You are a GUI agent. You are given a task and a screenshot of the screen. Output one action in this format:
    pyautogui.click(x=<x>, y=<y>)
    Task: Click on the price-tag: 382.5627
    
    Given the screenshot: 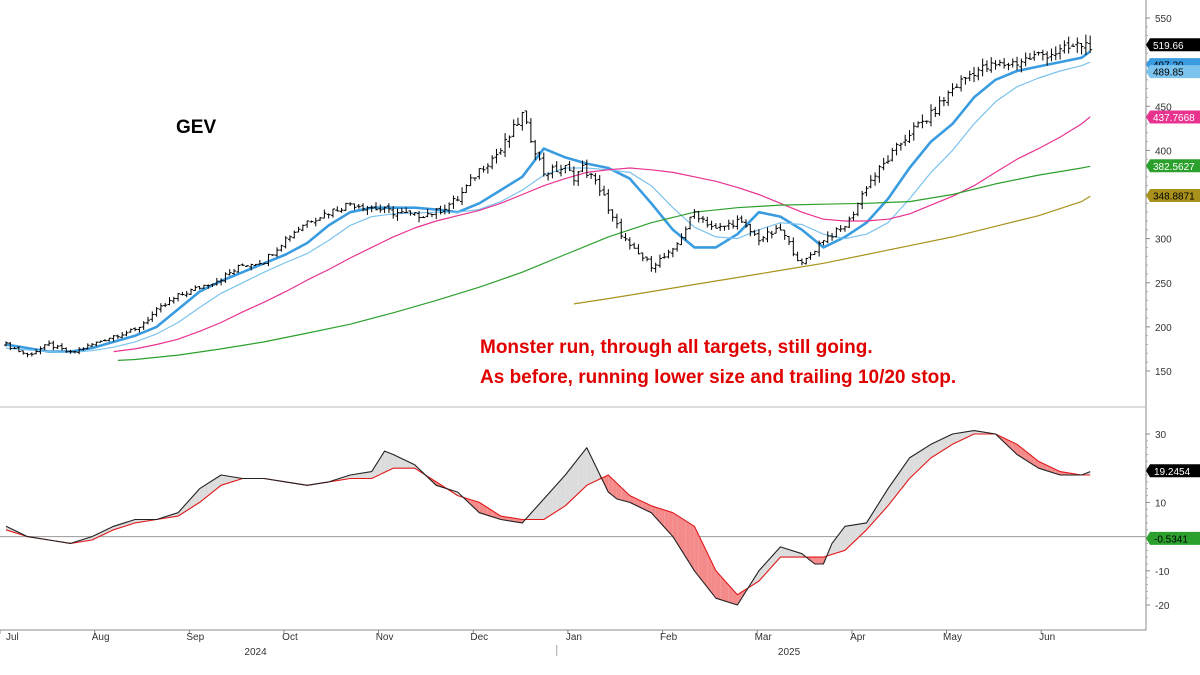 What is the action you would take?
    pyautogui.click(x=1173, y=166)
    